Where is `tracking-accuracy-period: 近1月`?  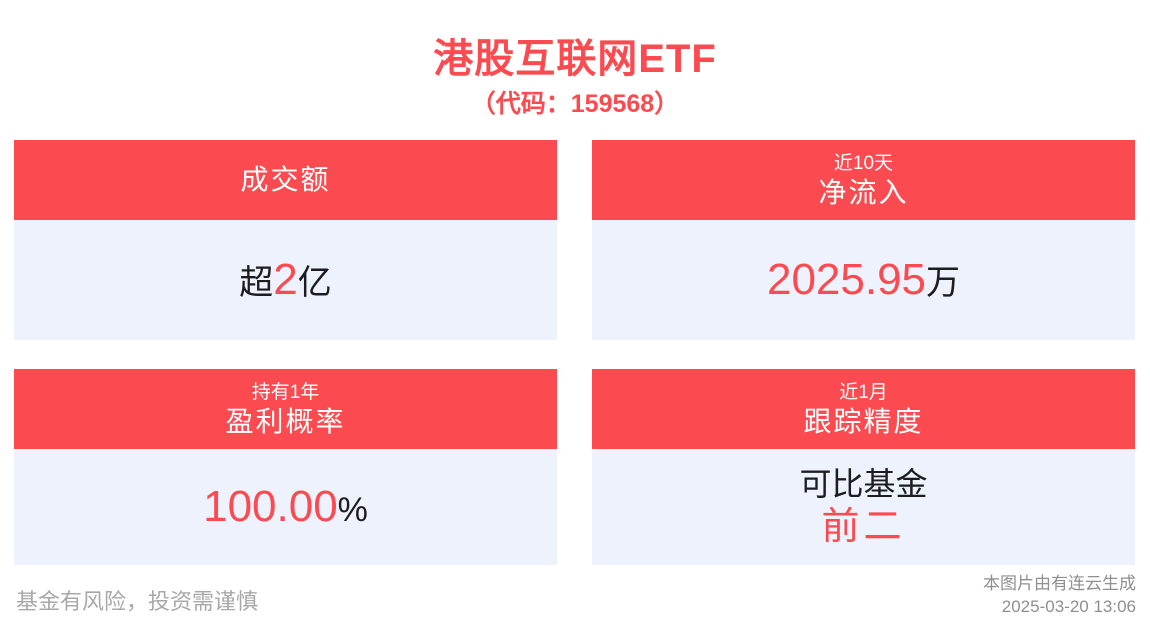 tracking-accuracy-period: 近1月 is located at coordinates (863, 392).